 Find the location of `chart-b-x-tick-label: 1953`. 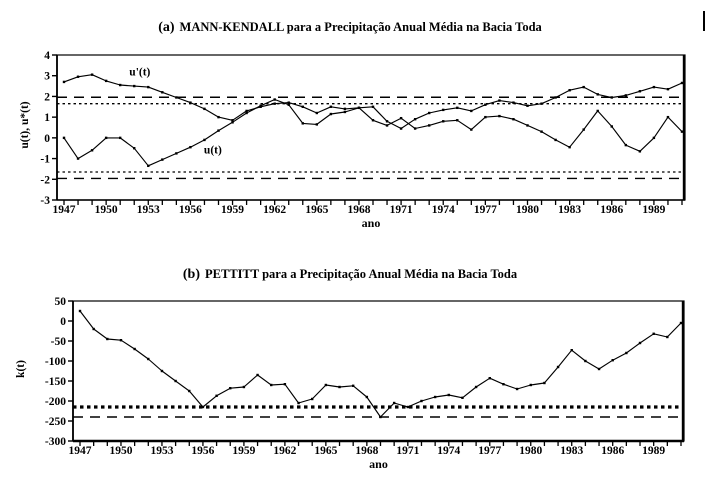

chart-b-x-tick-label: 1953 is located at coordinates (161, 451).